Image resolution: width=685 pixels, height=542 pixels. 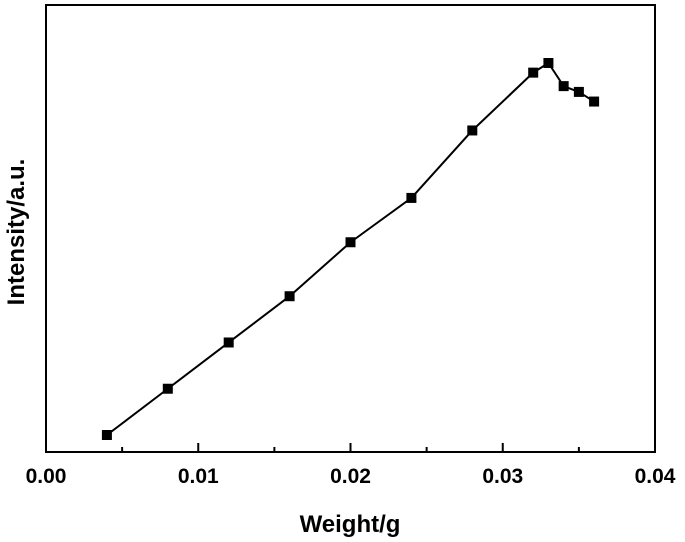 I want to click on x-tick-label: 0.04, so click(x=655, y=476).